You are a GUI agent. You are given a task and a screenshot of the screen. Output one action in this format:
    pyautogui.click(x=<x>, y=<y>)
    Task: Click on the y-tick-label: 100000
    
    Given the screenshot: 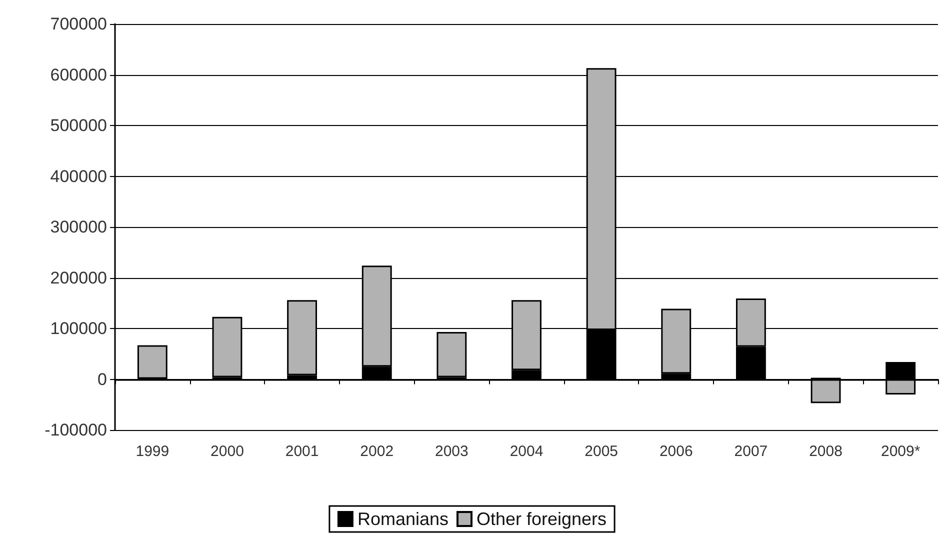 What is the action you would take?
    pyautogui.click(x=78, y=328)
    